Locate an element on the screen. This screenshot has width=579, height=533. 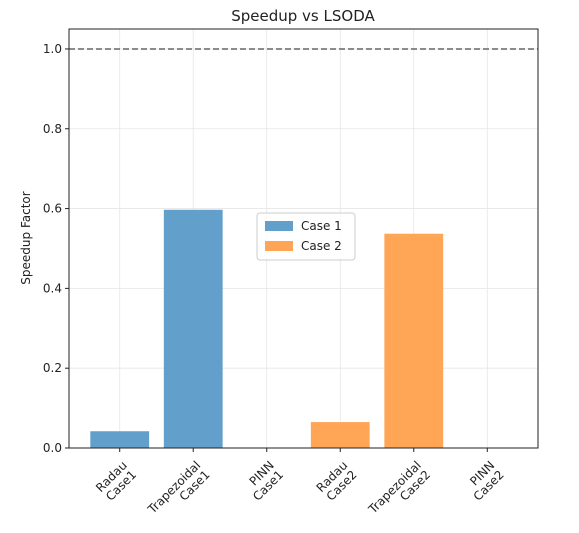
x-tick-label: PINNCase1 is located at coordinates (263, 480).